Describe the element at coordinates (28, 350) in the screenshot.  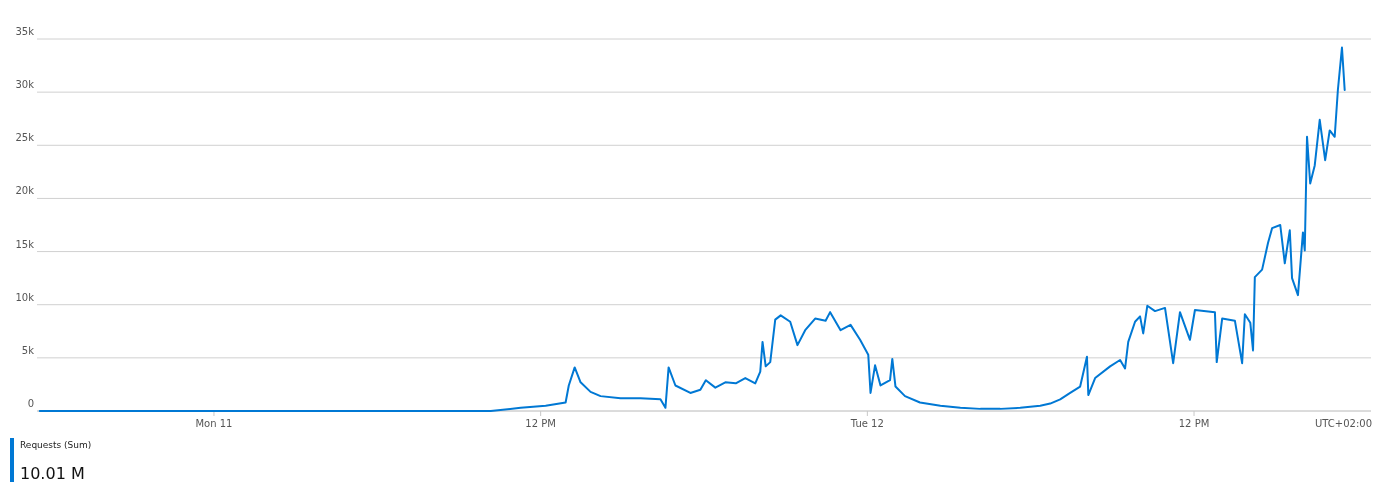
I see `y-tick-label: 5k` at that location.